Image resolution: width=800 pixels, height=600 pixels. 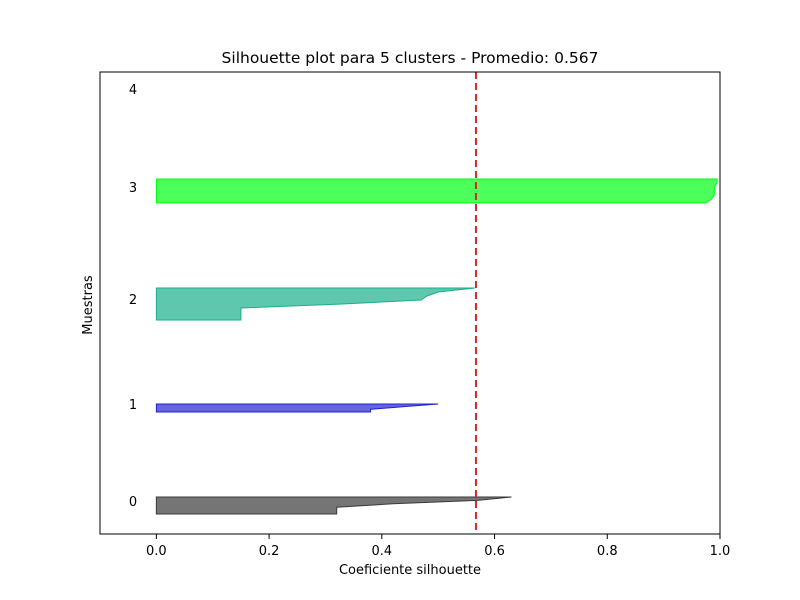 What do you see at coordinates (438, 546) in the screenshot?
I see `x-ticks: 0.0 0.2 0.4 0.6 0.8 1.0` at bounding box center [438, 546].